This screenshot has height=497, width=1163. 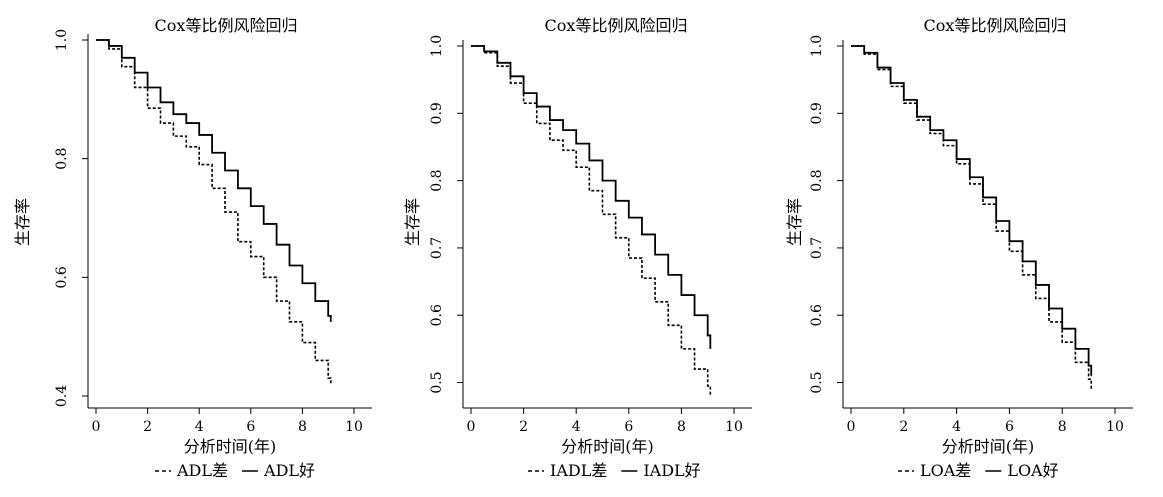 I want to click on legend-label: IADL好, so click(x=671, y=470).